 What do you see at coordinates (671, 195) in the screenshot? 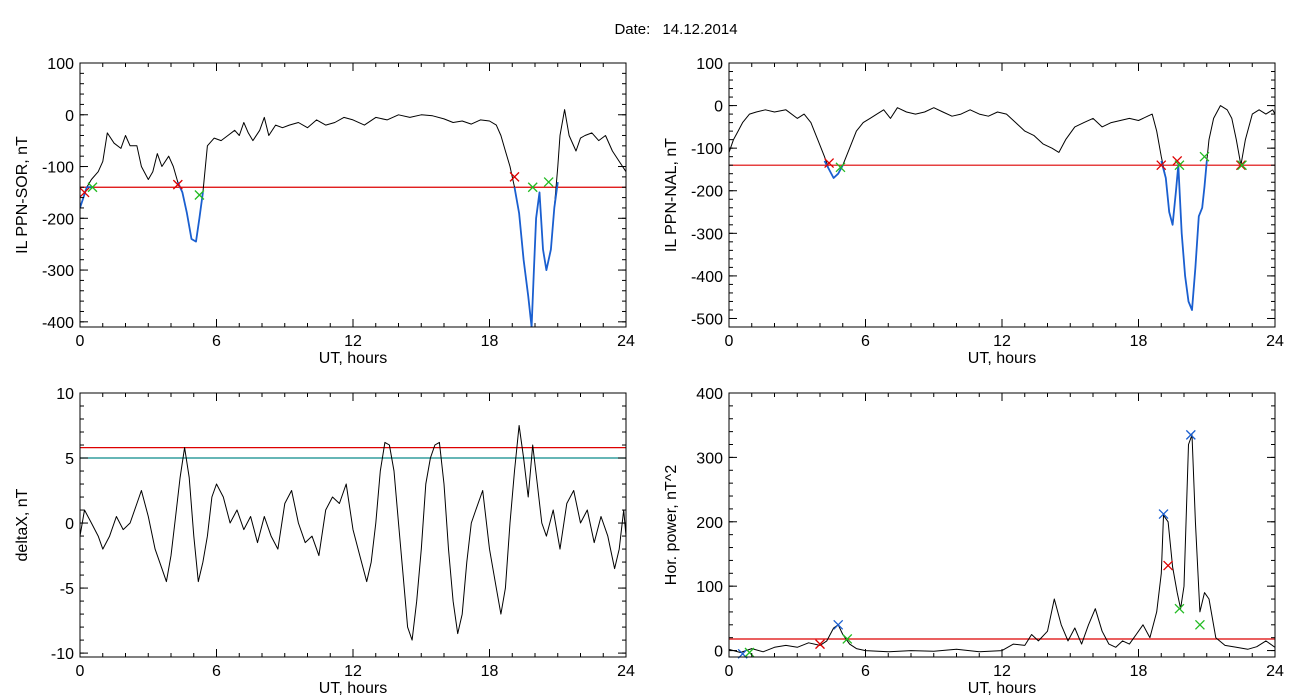
I see `y-axis-label: IL PPN-NAL, nT` at bounding box center [671, 195].